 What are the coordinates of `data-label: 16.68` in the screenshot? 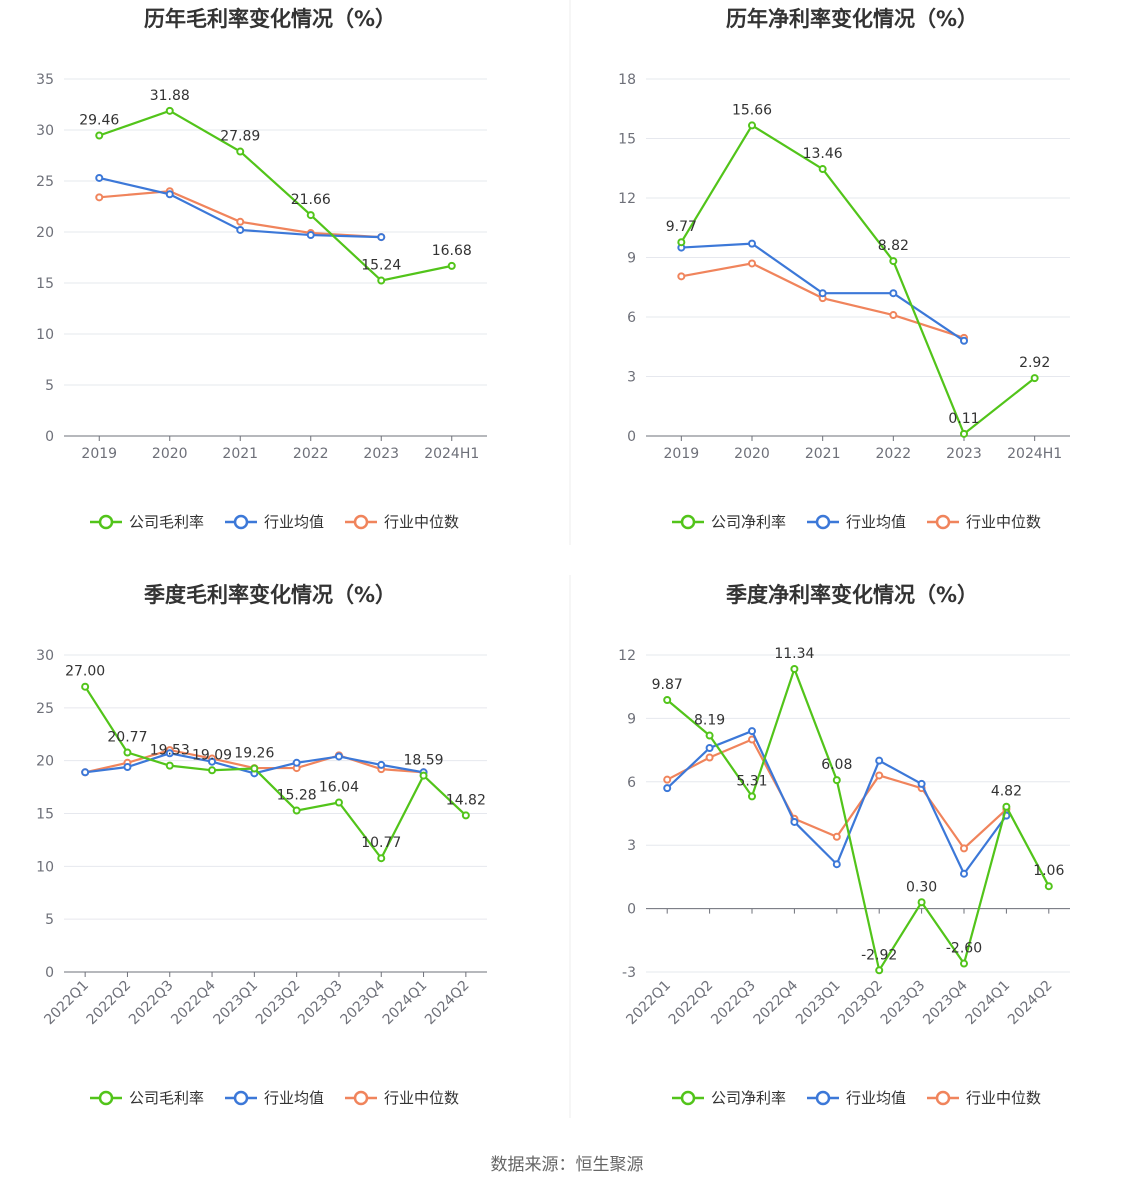 It's located at (452, 251).